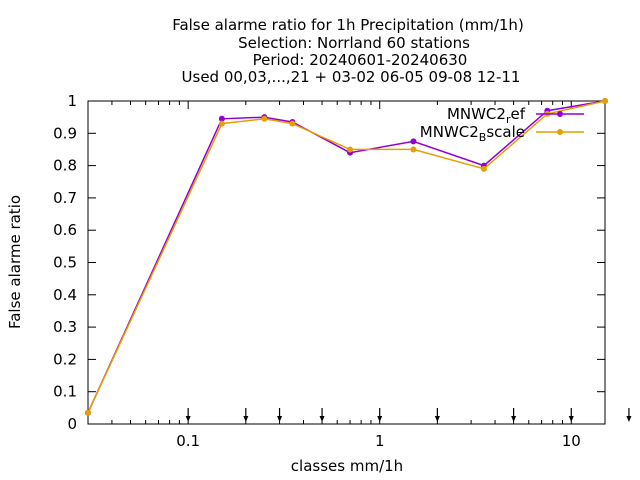 Image resolution: width=640 pixels, height=480 pixels. Describe the element at coordinates (65, 392) in the screenshot. I see `y-tick-label: 0.1` at that location.